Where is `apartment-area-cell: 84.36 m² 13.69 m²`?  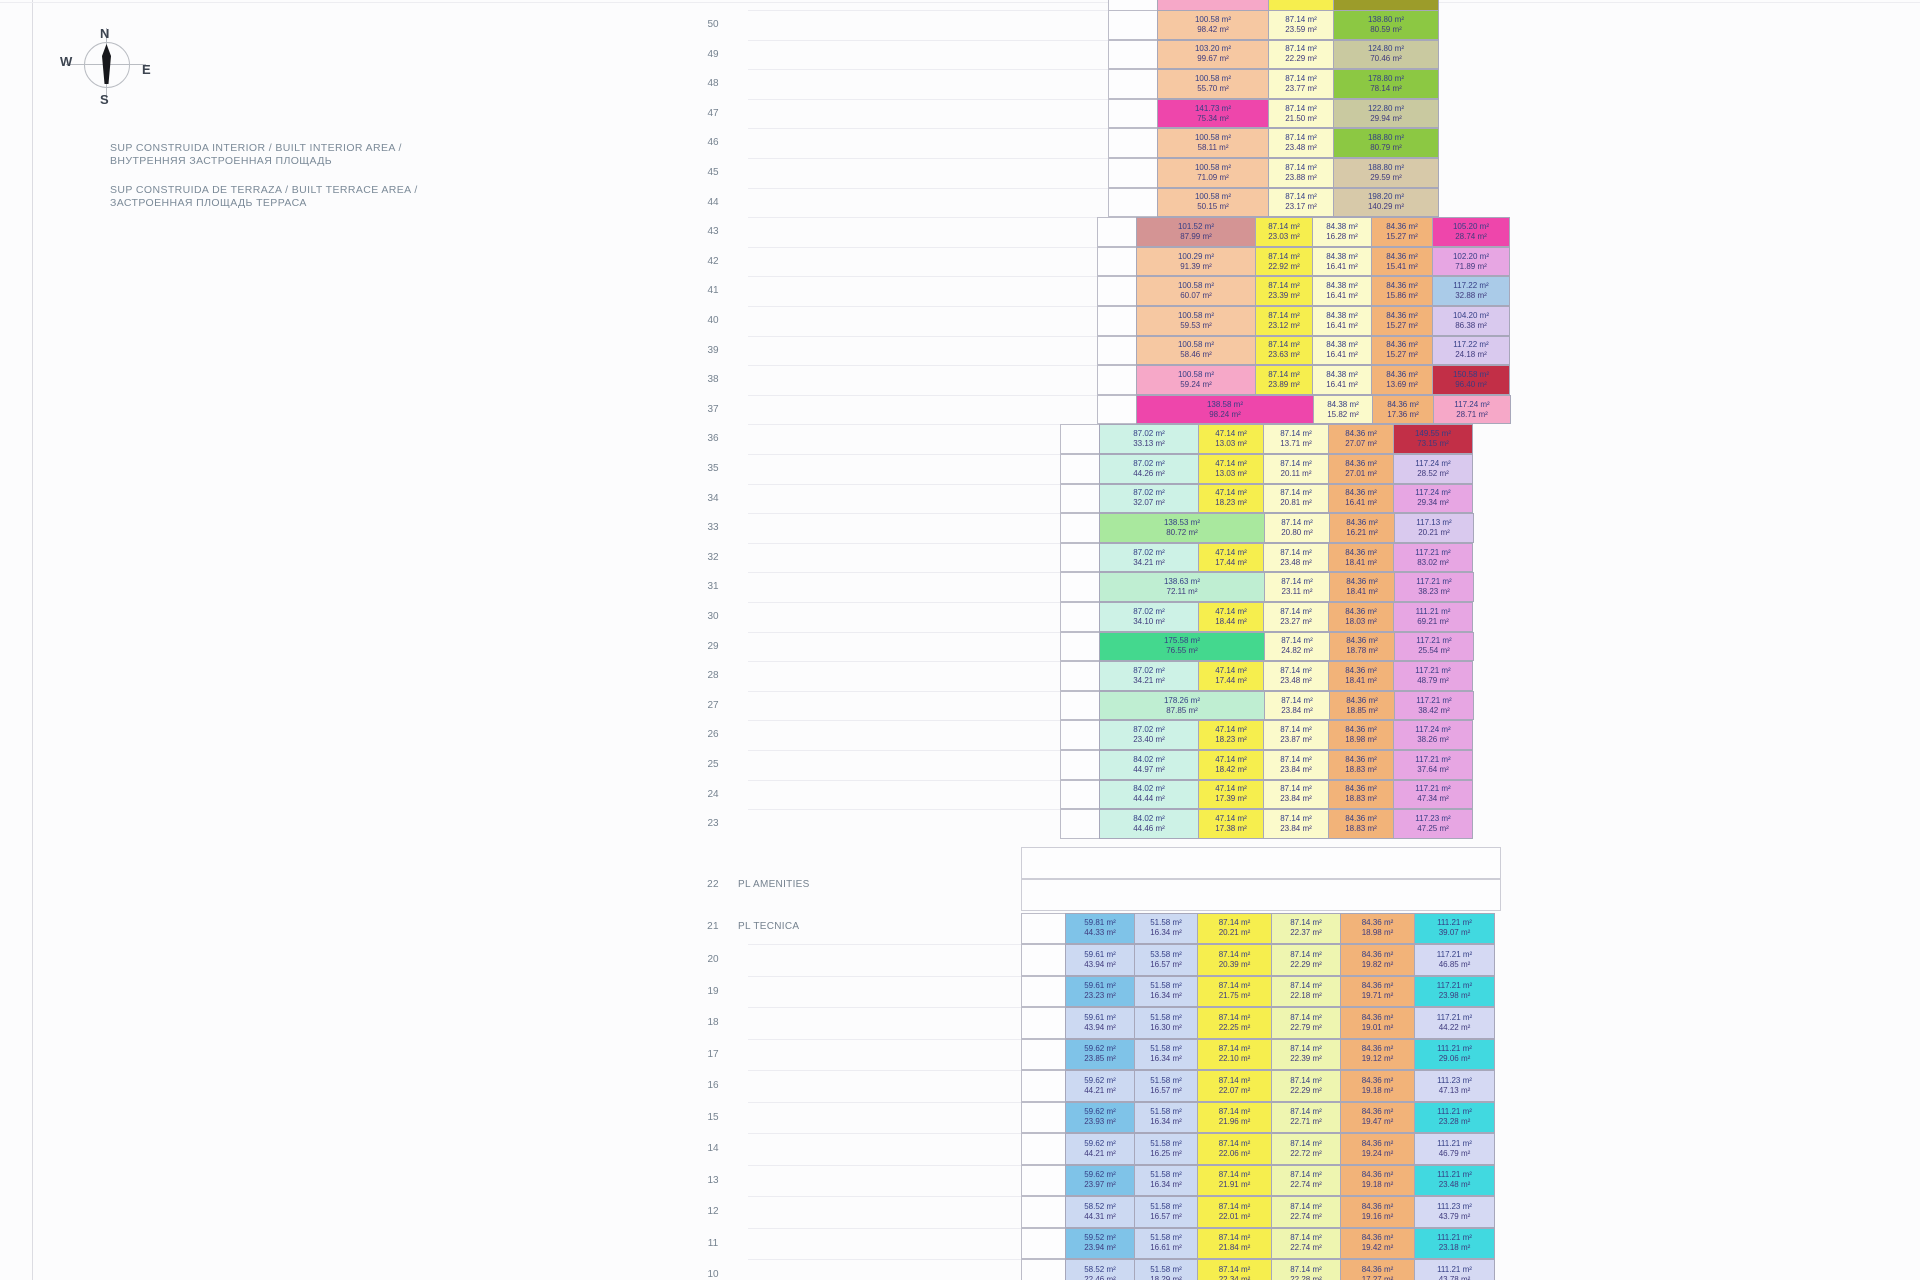 apartment-area-cell: 84.36 m² 13.69 m² is located at coordinates (1402, 380).